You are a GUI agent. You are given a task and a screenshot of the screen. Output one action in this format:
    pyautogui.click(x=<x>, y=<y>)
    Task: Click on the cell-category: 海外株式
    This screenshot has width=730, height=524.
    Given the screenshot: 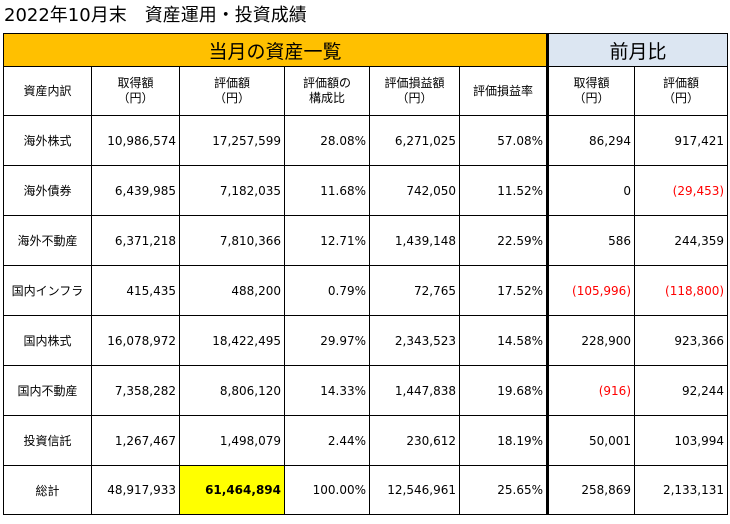 What is the action you would take?
    pyautogui.click(x=47, y=140)
    